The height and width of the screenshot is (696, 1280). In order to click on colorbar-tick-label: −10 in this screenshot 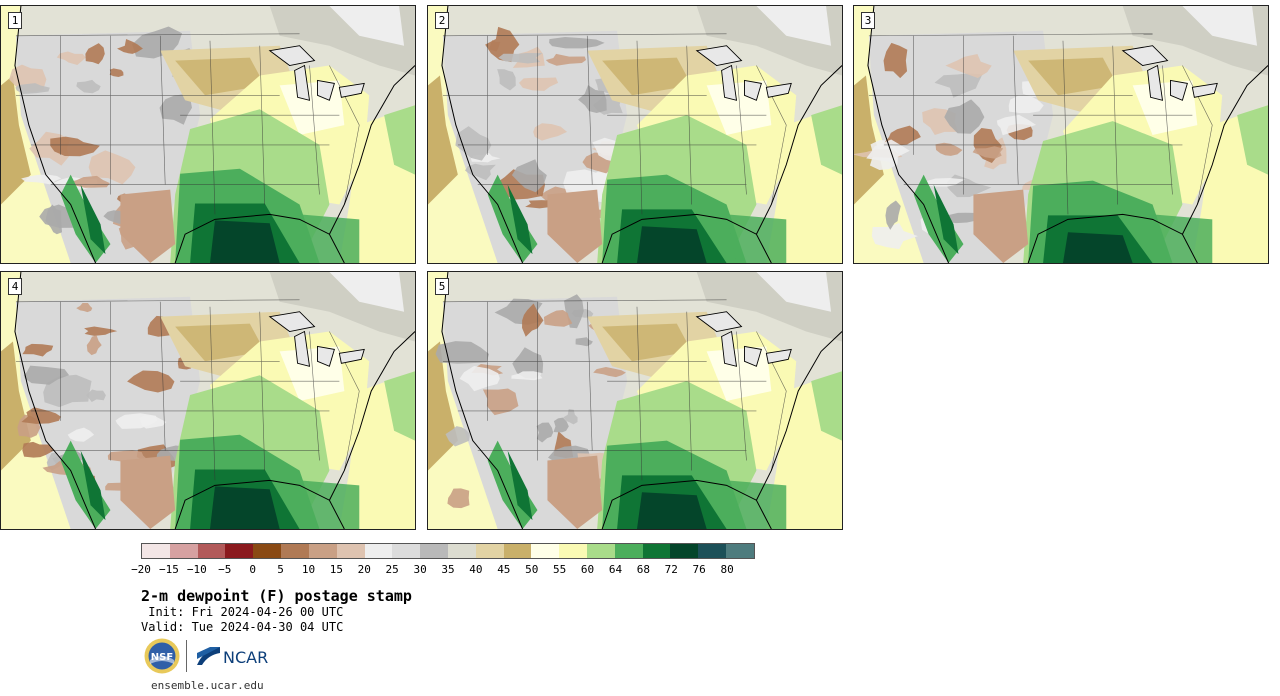, I will do `click(196, 569)`.